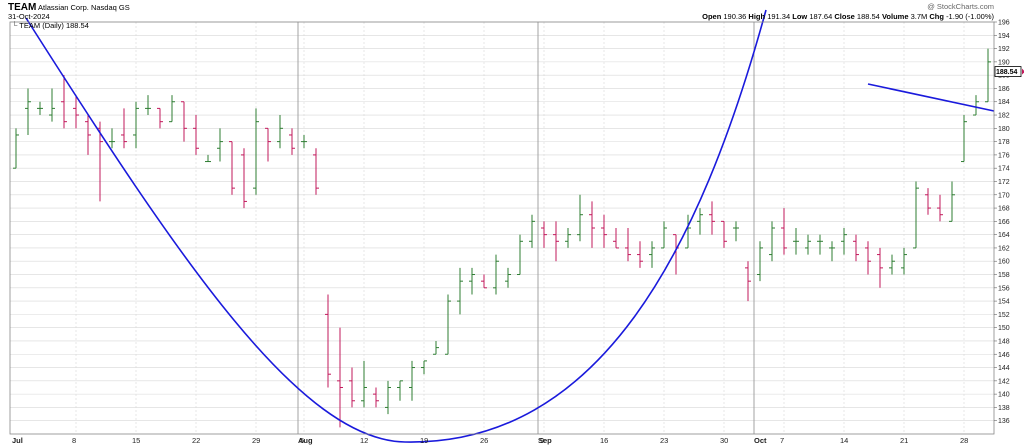 Image resolution: width=1024 pixels, height=446 pixels. I want to click on chg-label: Chg, so click(936, 16).